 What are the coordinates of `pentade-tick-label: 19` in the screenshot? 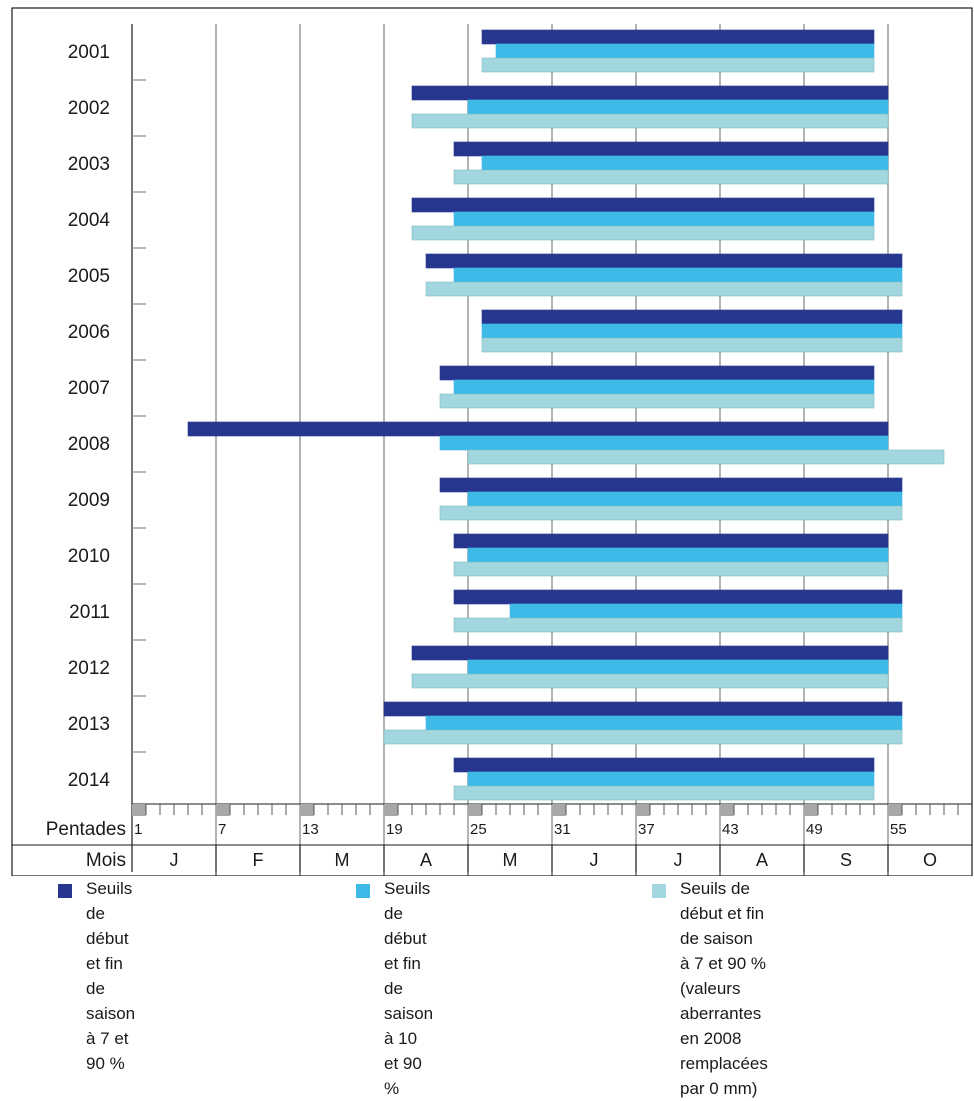 It's located at (394, 829).